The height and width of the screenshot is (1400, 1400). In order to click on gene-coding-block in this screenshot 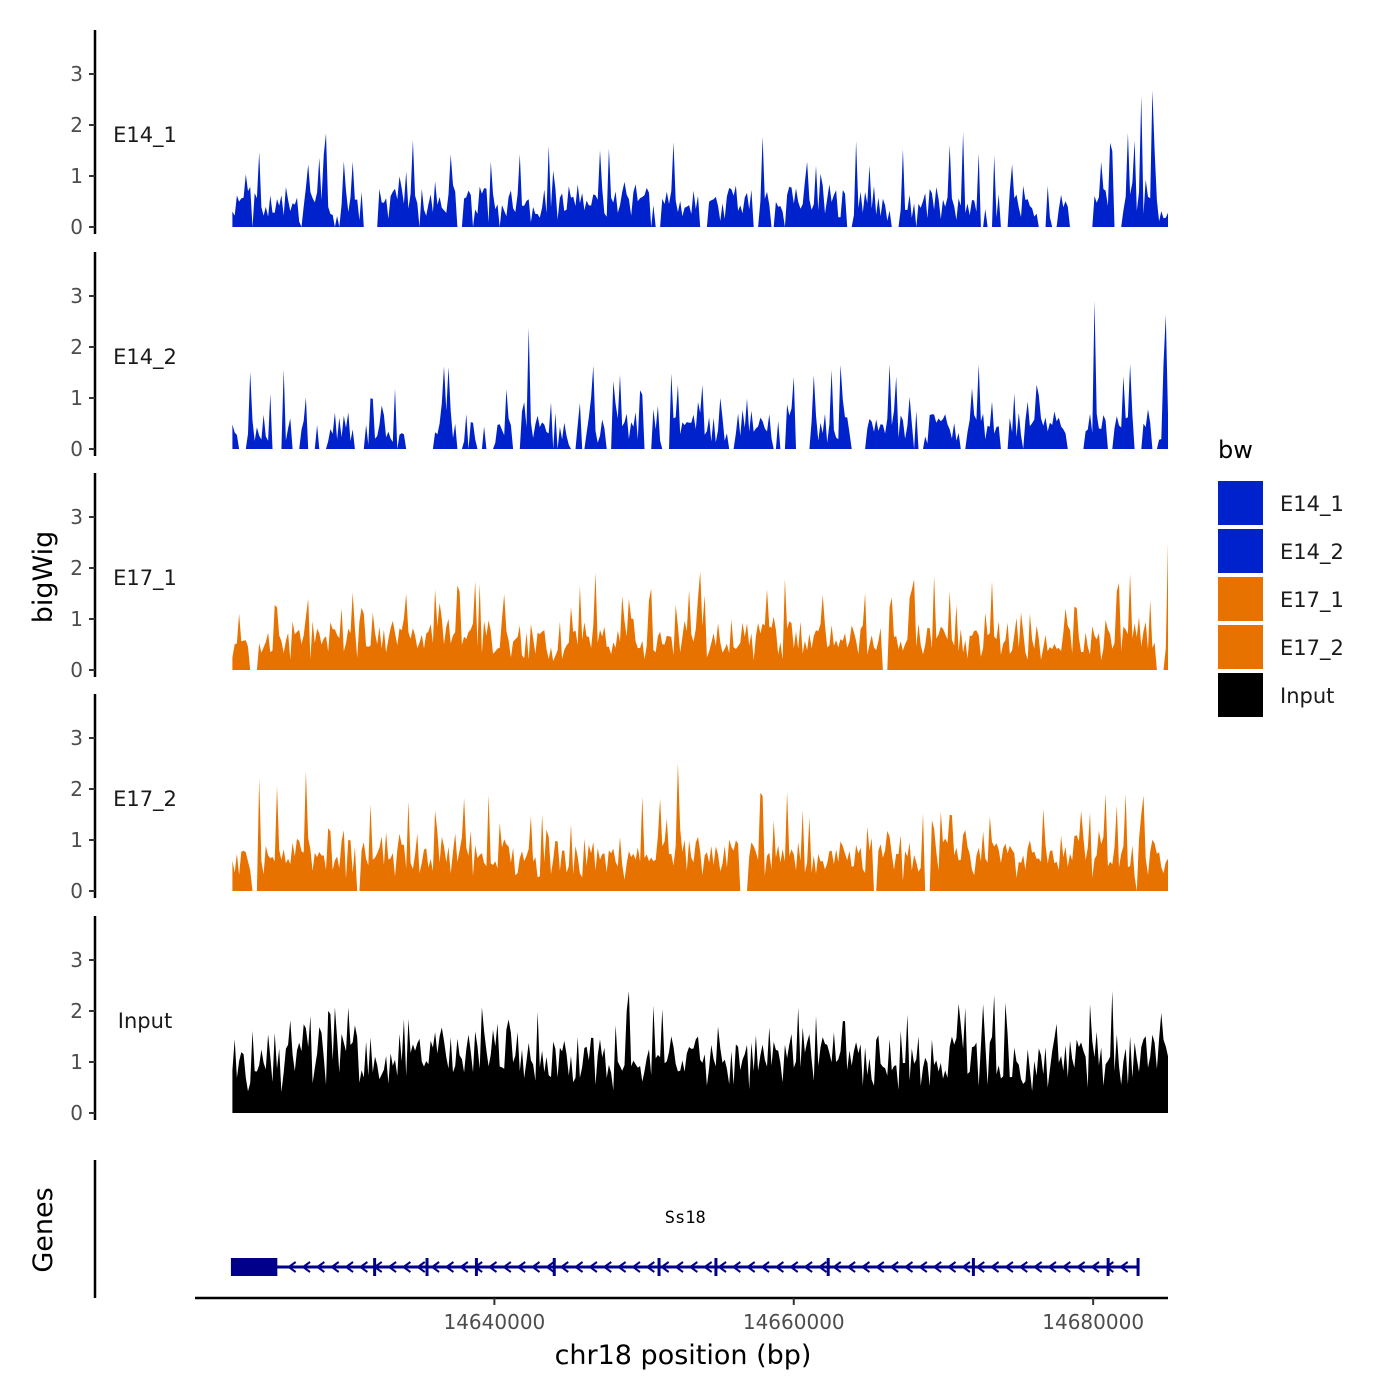, I will do `click(255, 1267)`.